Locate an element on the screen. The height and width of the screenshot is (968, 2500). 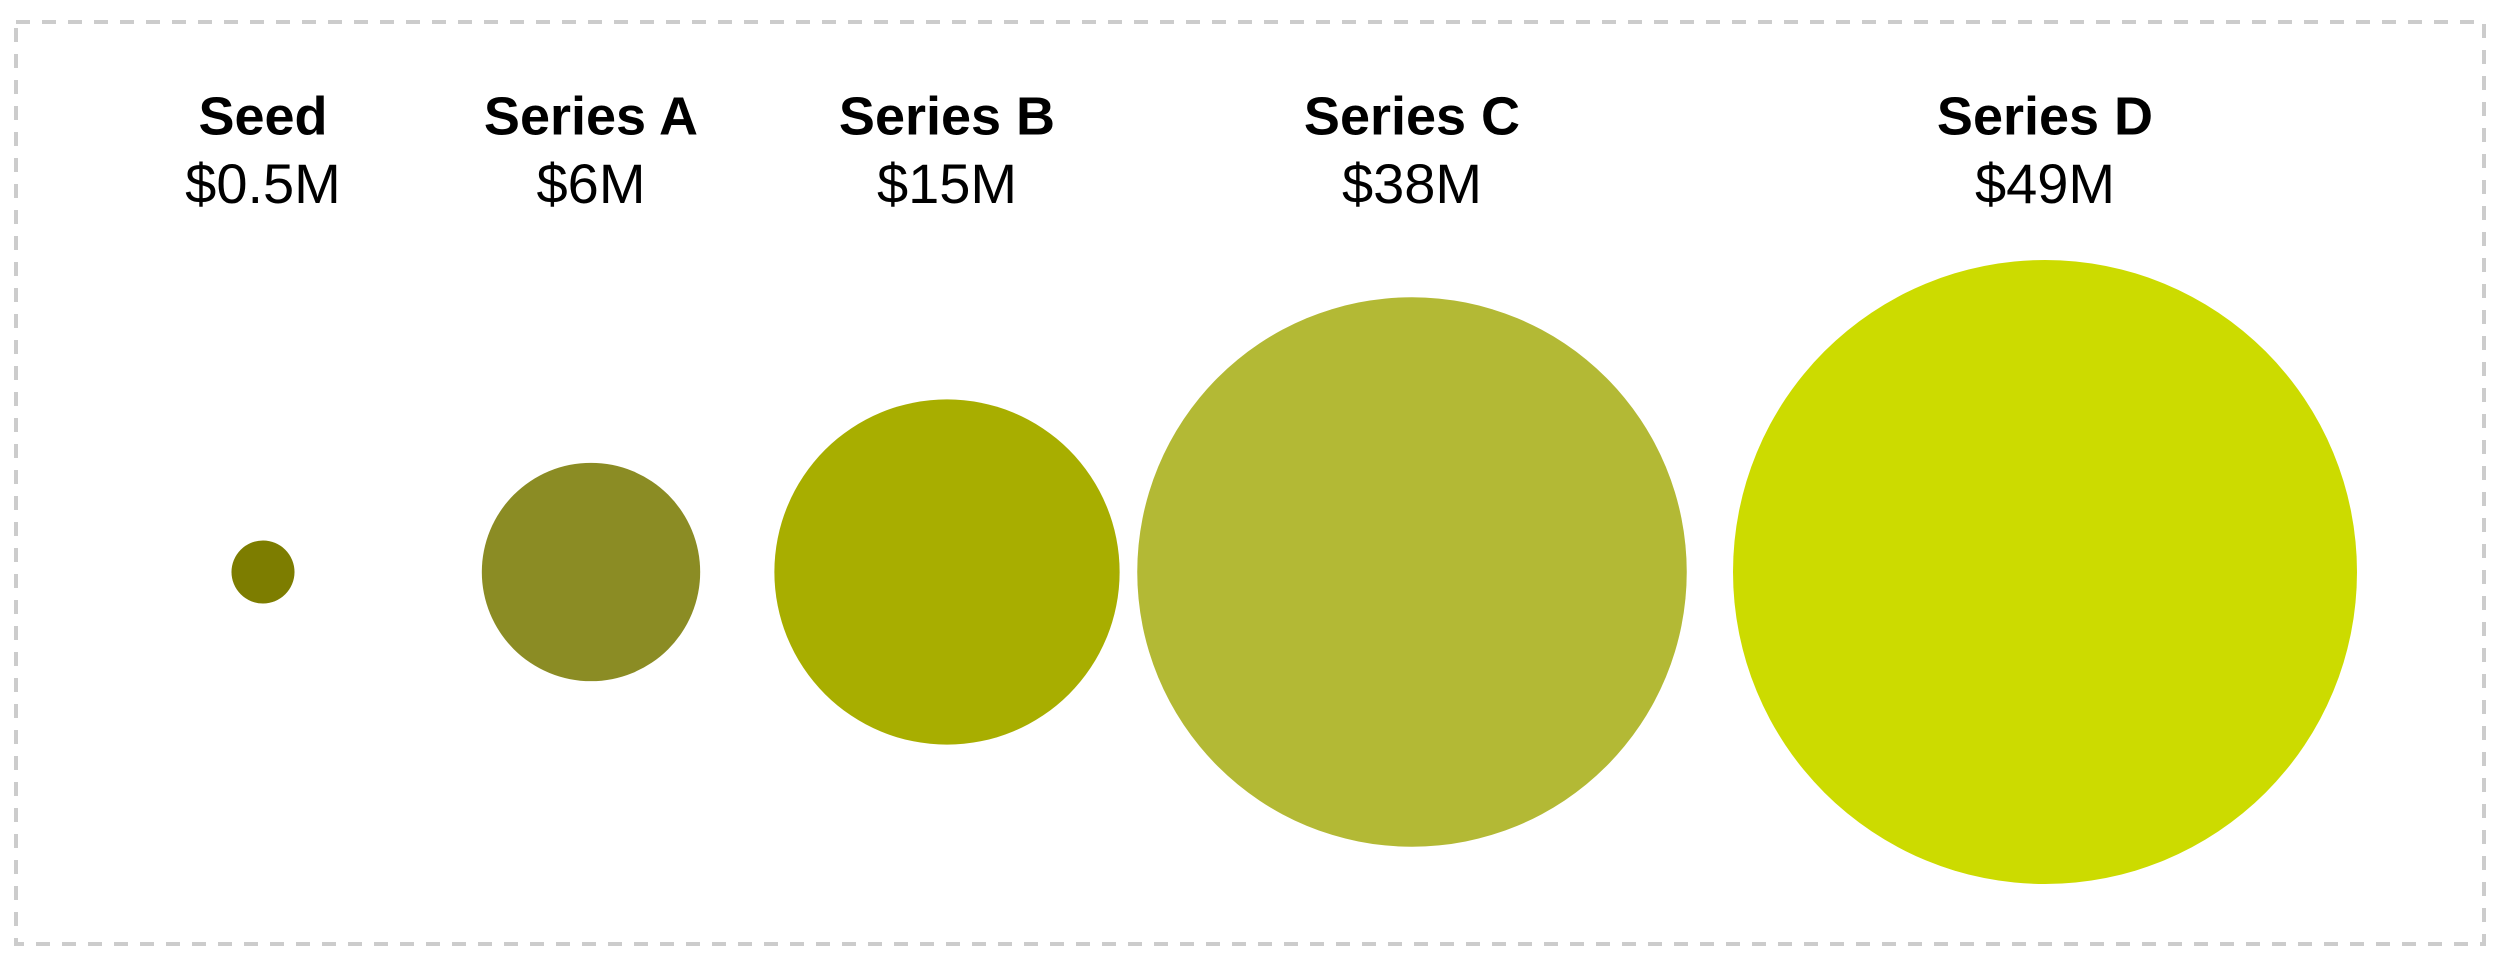
amount-label: $49M is located at coordinates (2045, 183).